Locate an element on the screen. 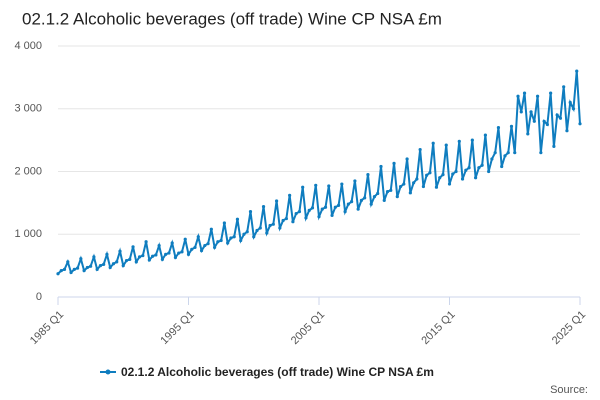  x-tick-label: 1995 Q1 is located at coordinates (177, 328).